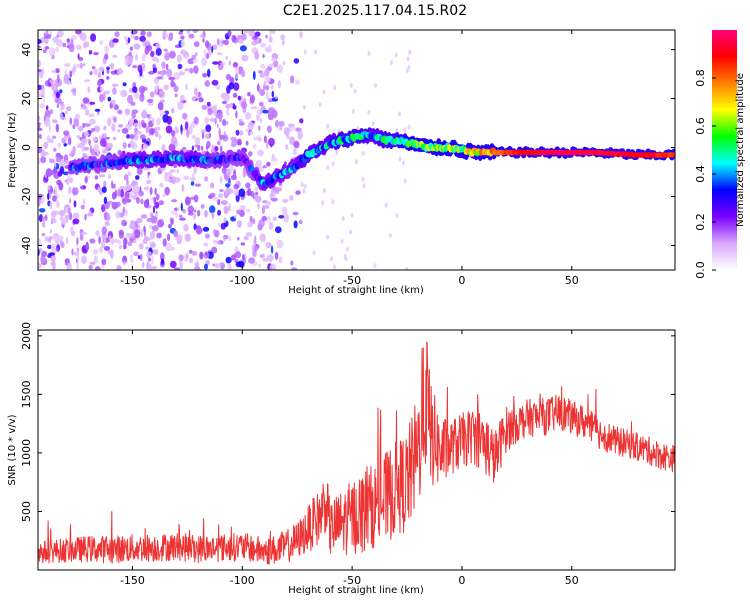  I want to click on snr-x-tick-label: 50, so click(572, 580).